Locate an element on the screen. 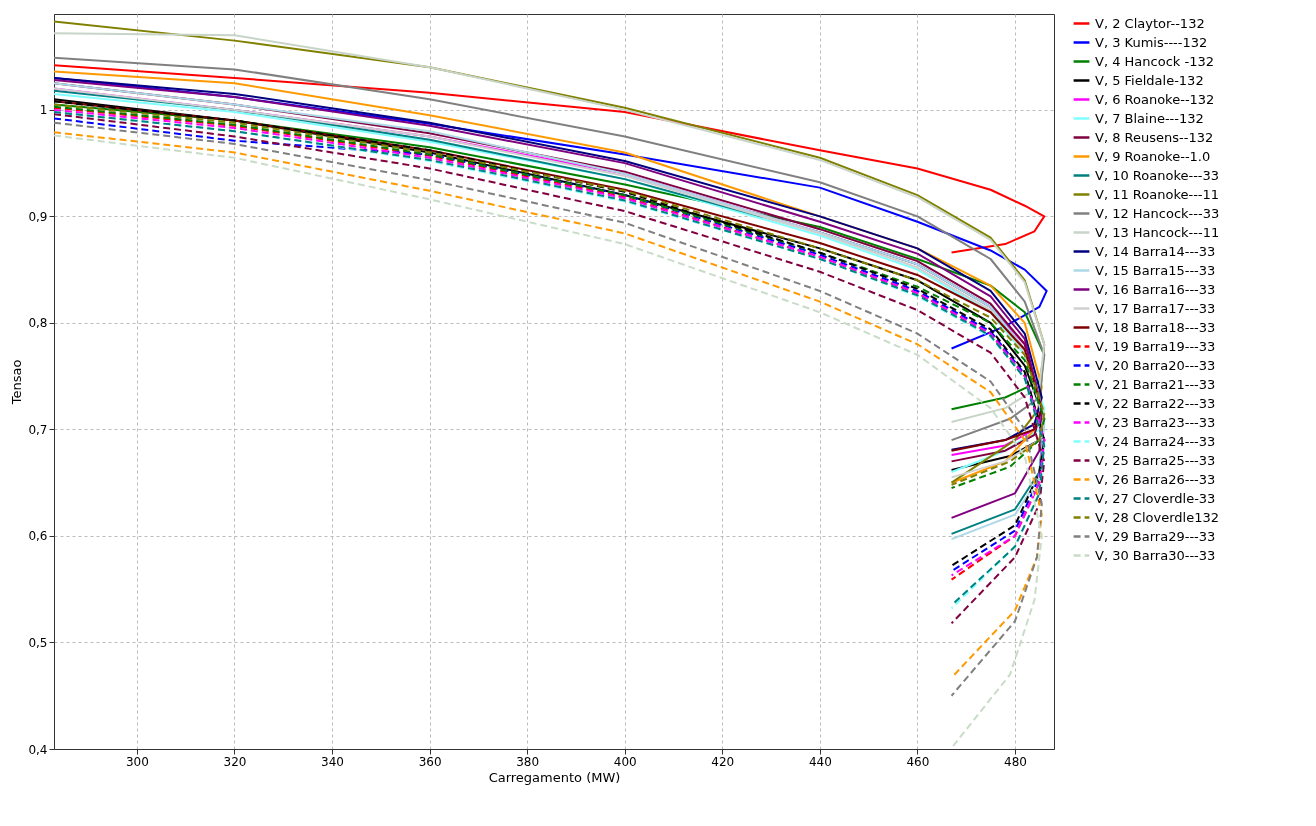 This screenshot has width=1316, height=826. y-tick-label: 0,4 is located at coordinates (38, 749).